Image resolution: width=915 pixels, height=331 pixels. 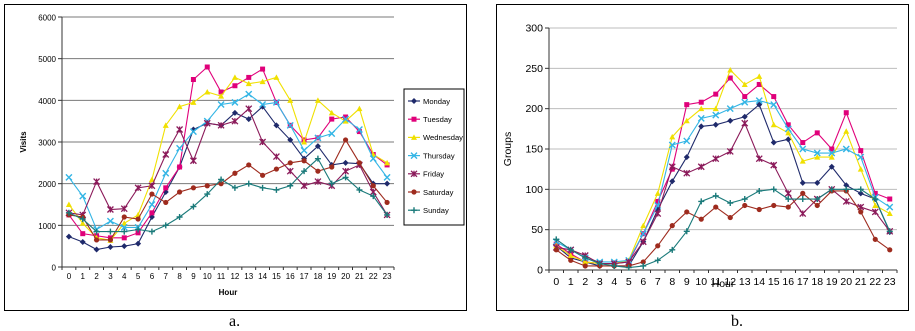 What do you see at coordinates (433, 174) in the screenshot?
I see `legend-label: Friday` at bounding box center [433, 174].